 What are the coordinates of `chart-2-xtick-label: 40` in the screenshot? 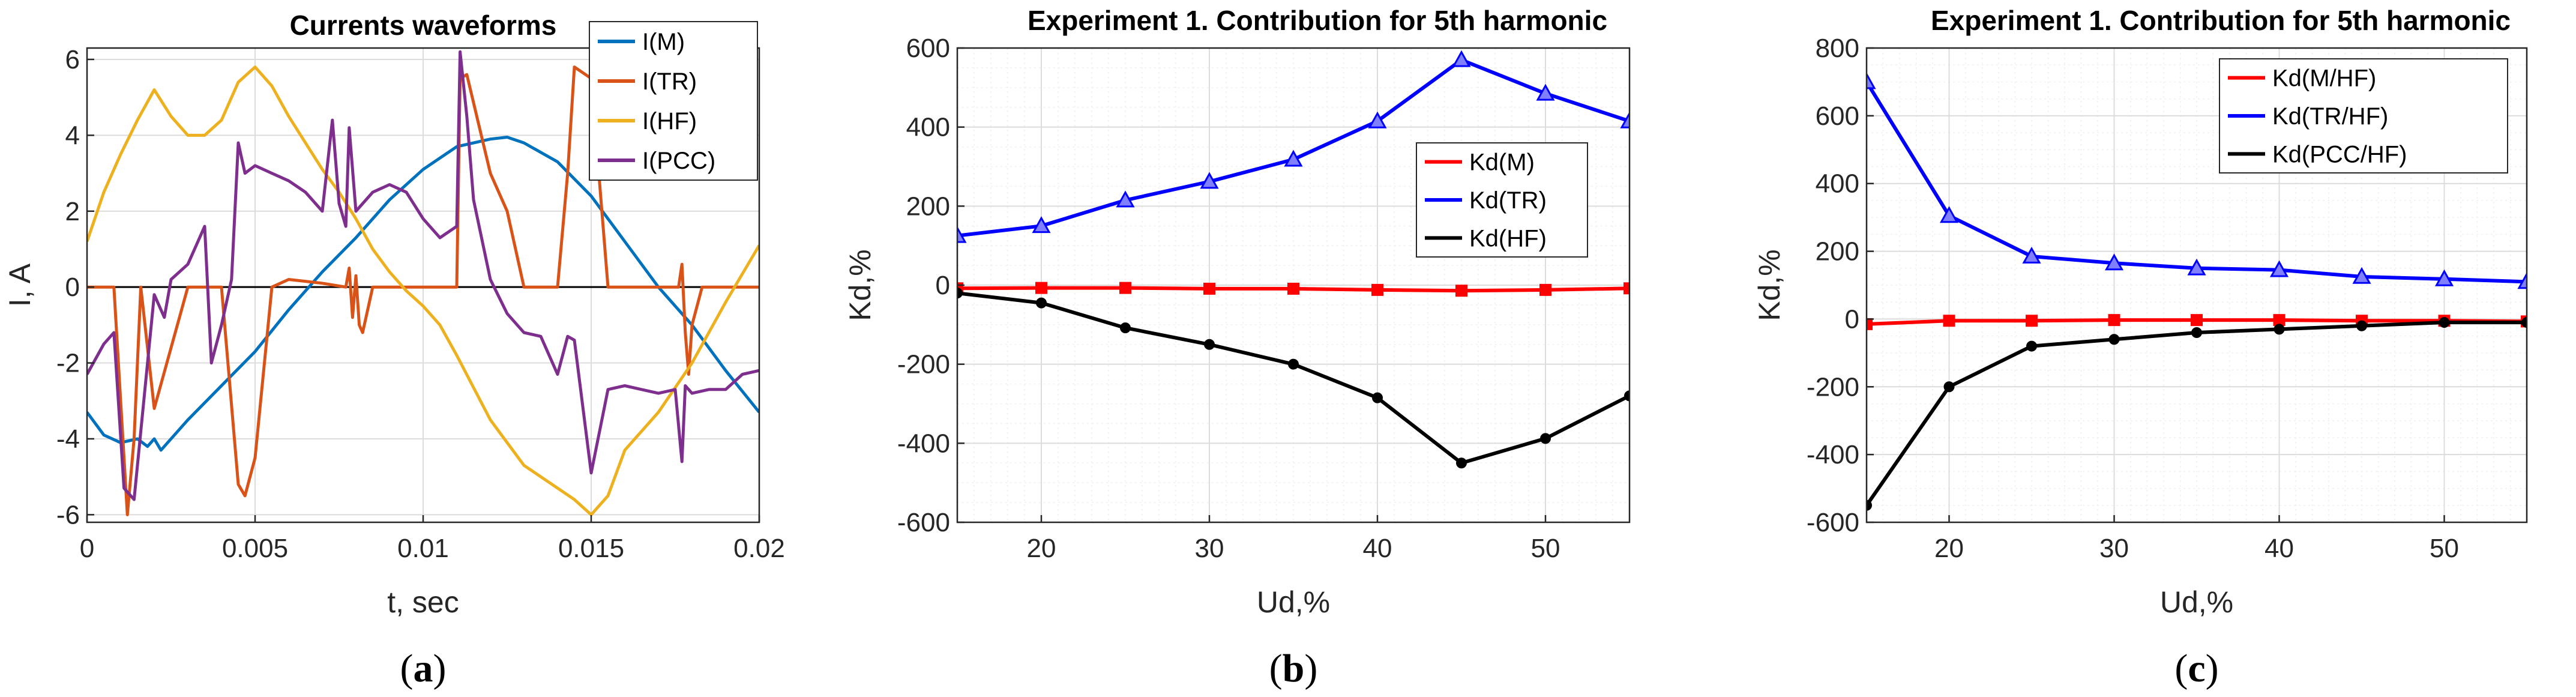 It's located at (2279, 548).